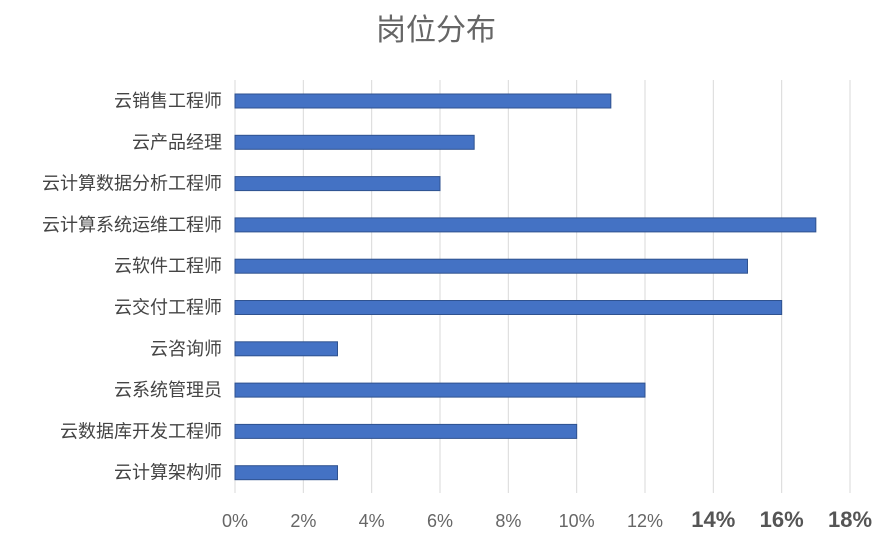 Image resolution: width=876 pixels, height=541 pixels. I want to click on category-label: 云软件工程师, so click(168, 266).